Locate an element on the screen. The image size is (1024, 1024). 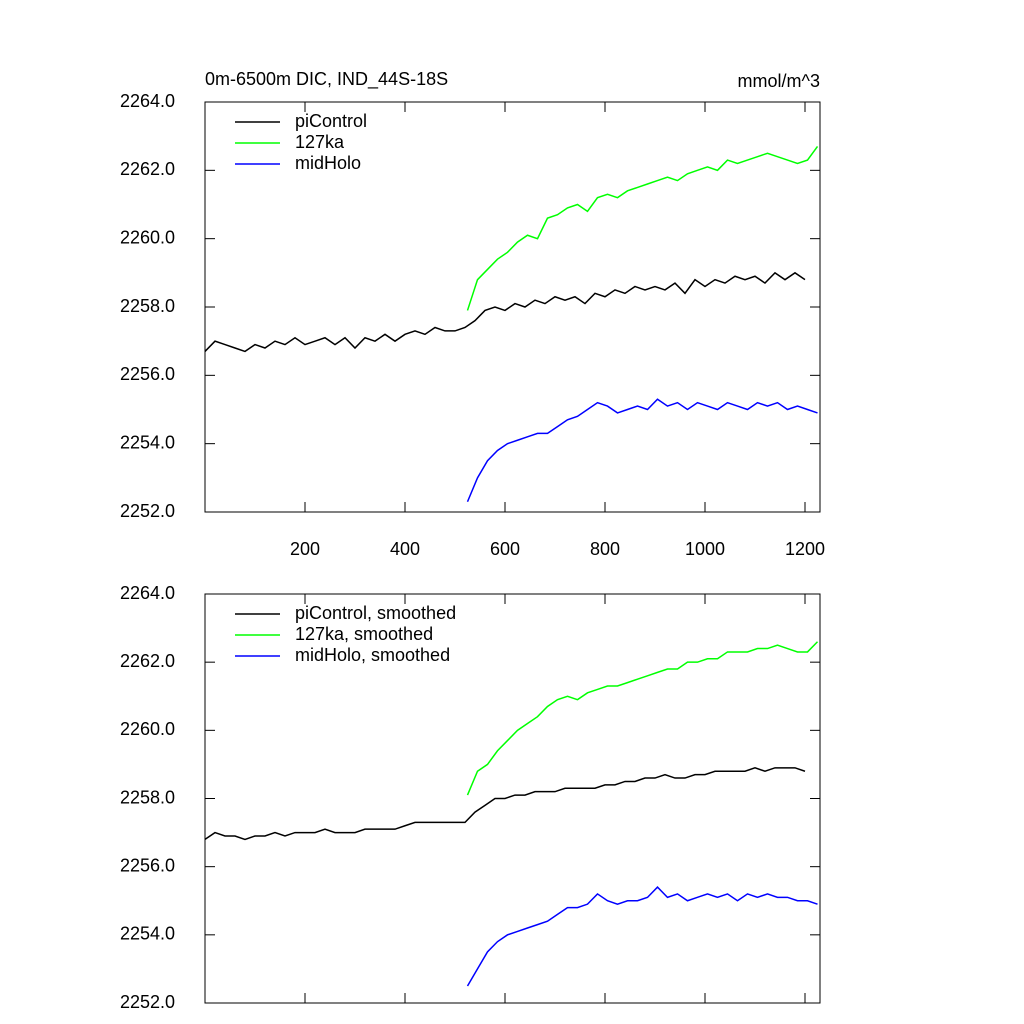
units-label: mmol/m^3 is located at coordinates (779, 81).